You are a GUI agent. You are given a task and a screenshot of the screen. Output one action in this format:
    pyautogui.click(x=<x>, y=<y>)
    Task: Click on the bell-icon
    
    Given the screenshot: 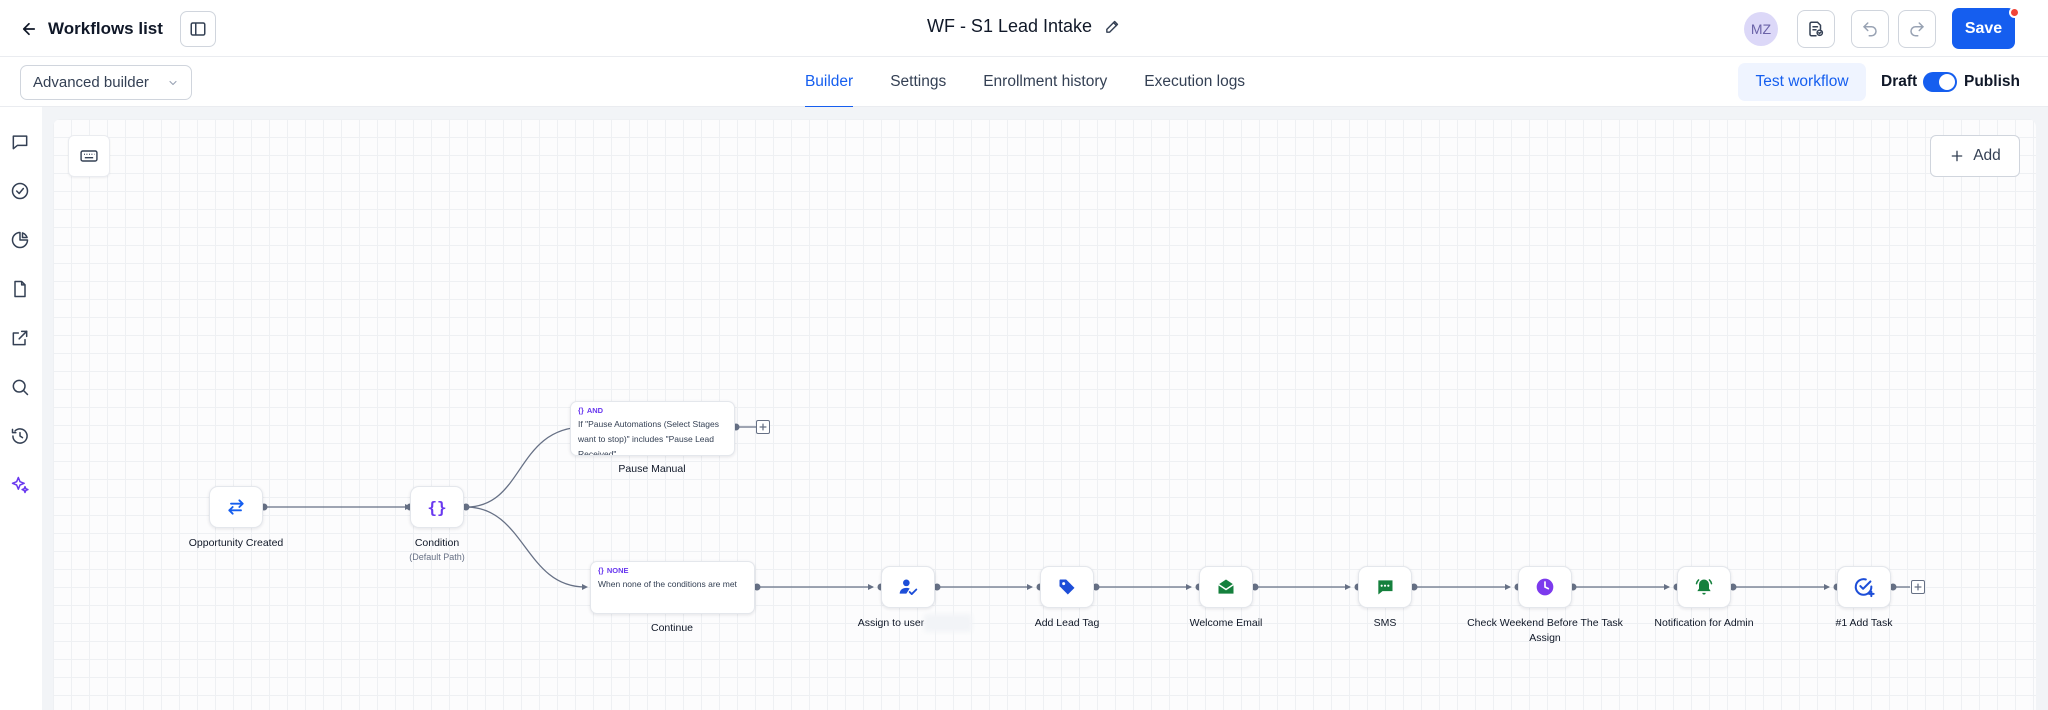 What is the action you would take?
    pyautogui.click(x=1704, y=587)
    